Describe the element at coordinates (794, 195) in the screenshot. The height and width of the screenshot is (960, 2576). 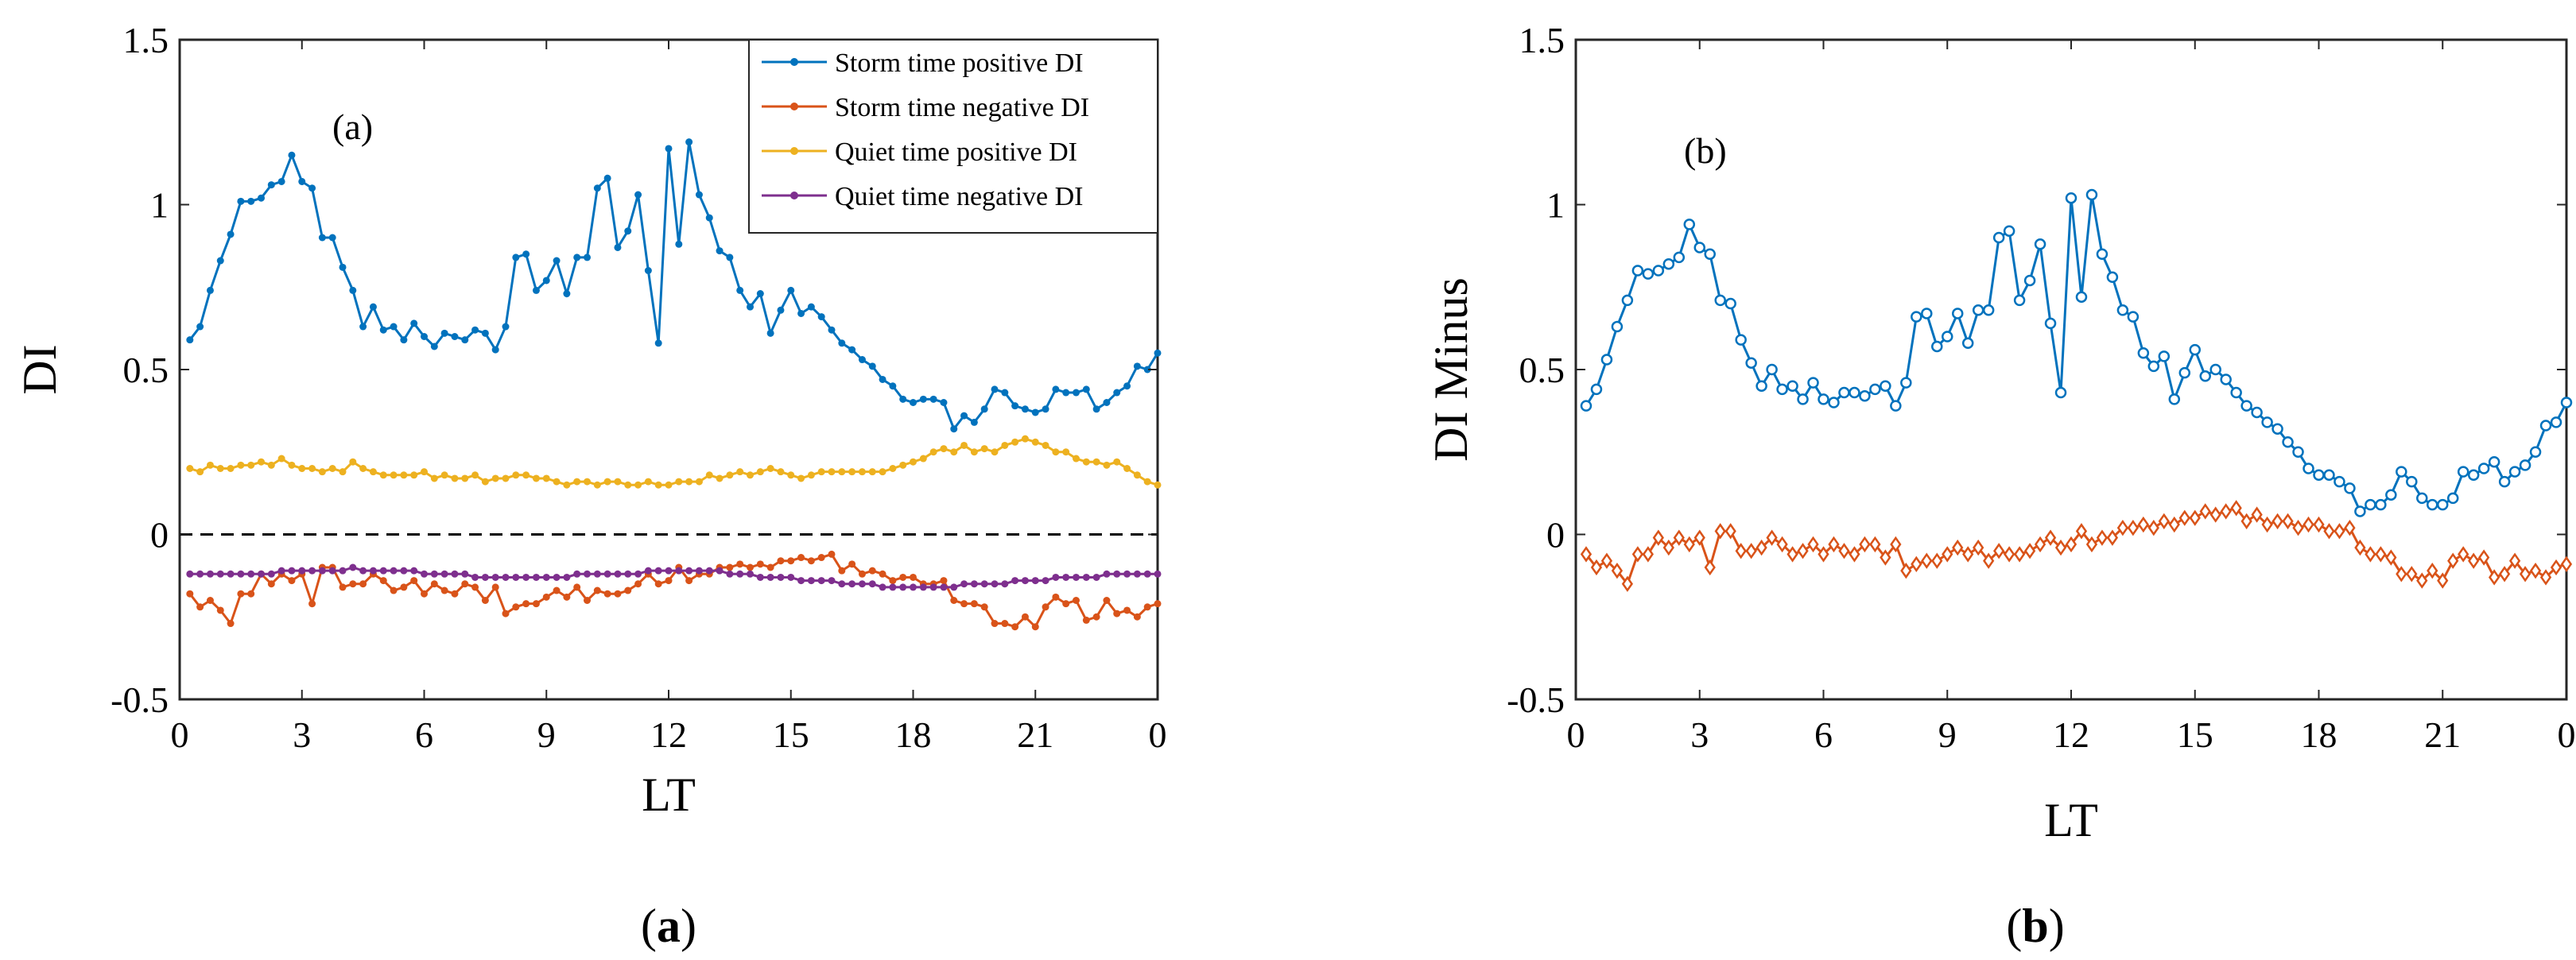
I see `legend-marker` at that location.